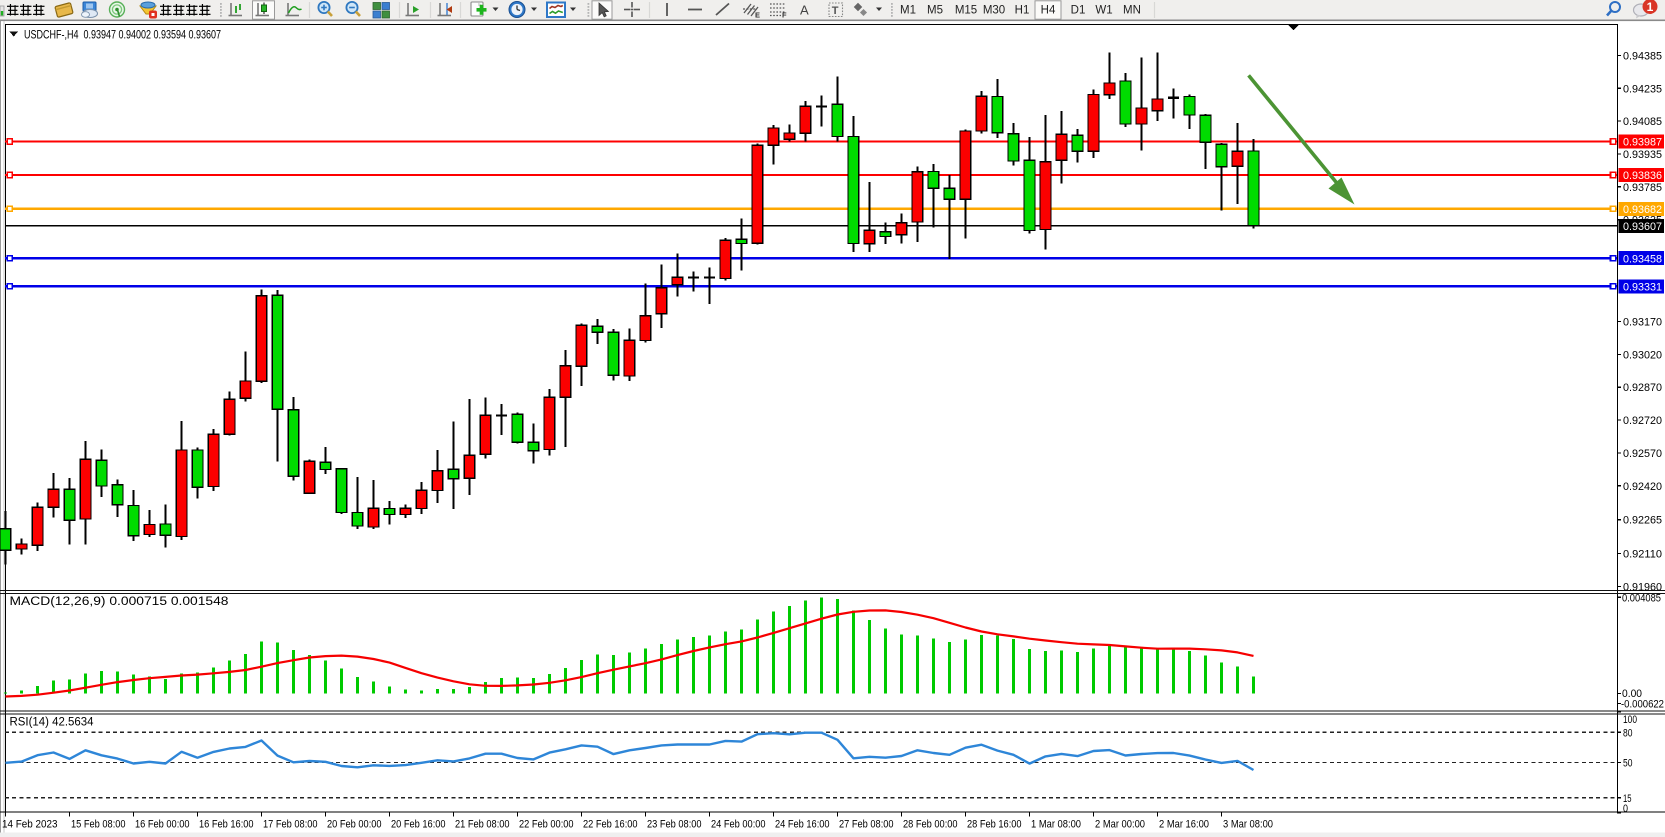 This screenshot has width=1665, height=837. What do you see at coordinates (1650, 7) in the screenshot?
I see `svg-text: 1` at bounding box center [1650, 7].